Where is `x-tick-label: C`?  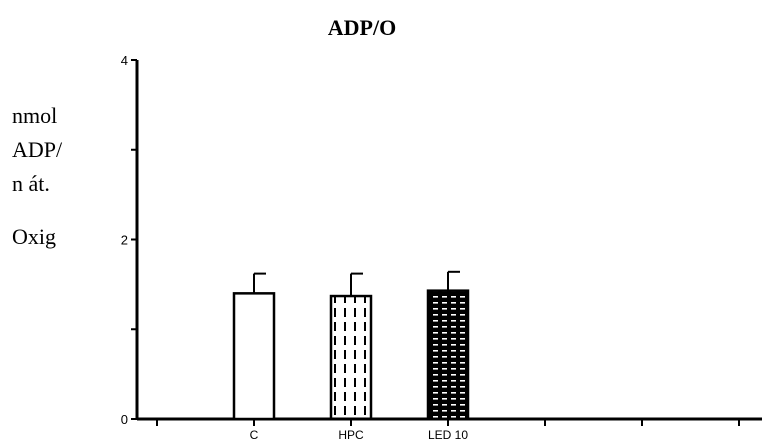 x-tick-label: C is located at coordinates (254, 435).